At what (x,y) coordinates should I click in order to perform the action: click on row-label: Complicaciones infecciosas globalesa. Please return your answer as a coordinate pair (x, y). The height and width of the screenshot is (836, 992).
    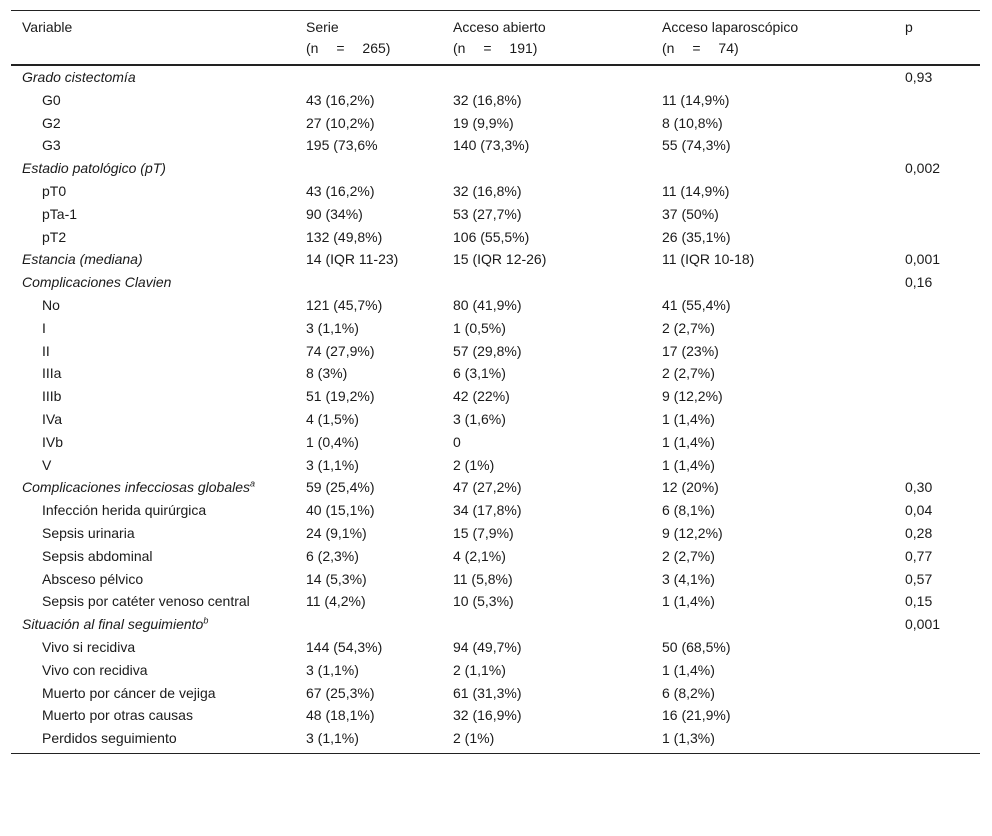
    Looking at the image, I should click on (158, 487).